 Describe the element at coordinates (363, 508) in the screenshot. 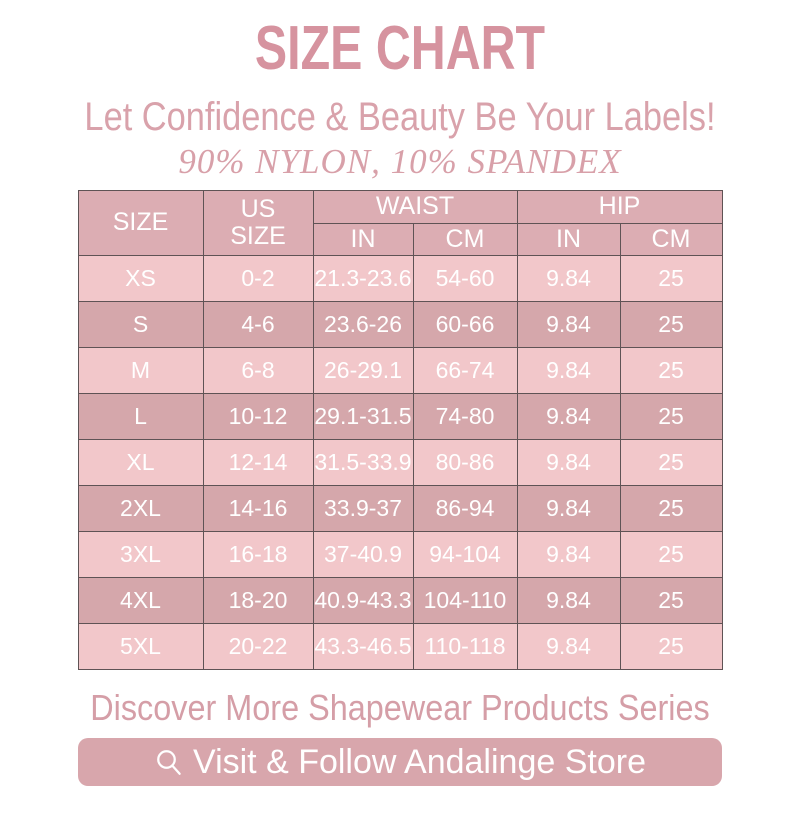

I see `cell-waist-in: 33.9-37` at that location.